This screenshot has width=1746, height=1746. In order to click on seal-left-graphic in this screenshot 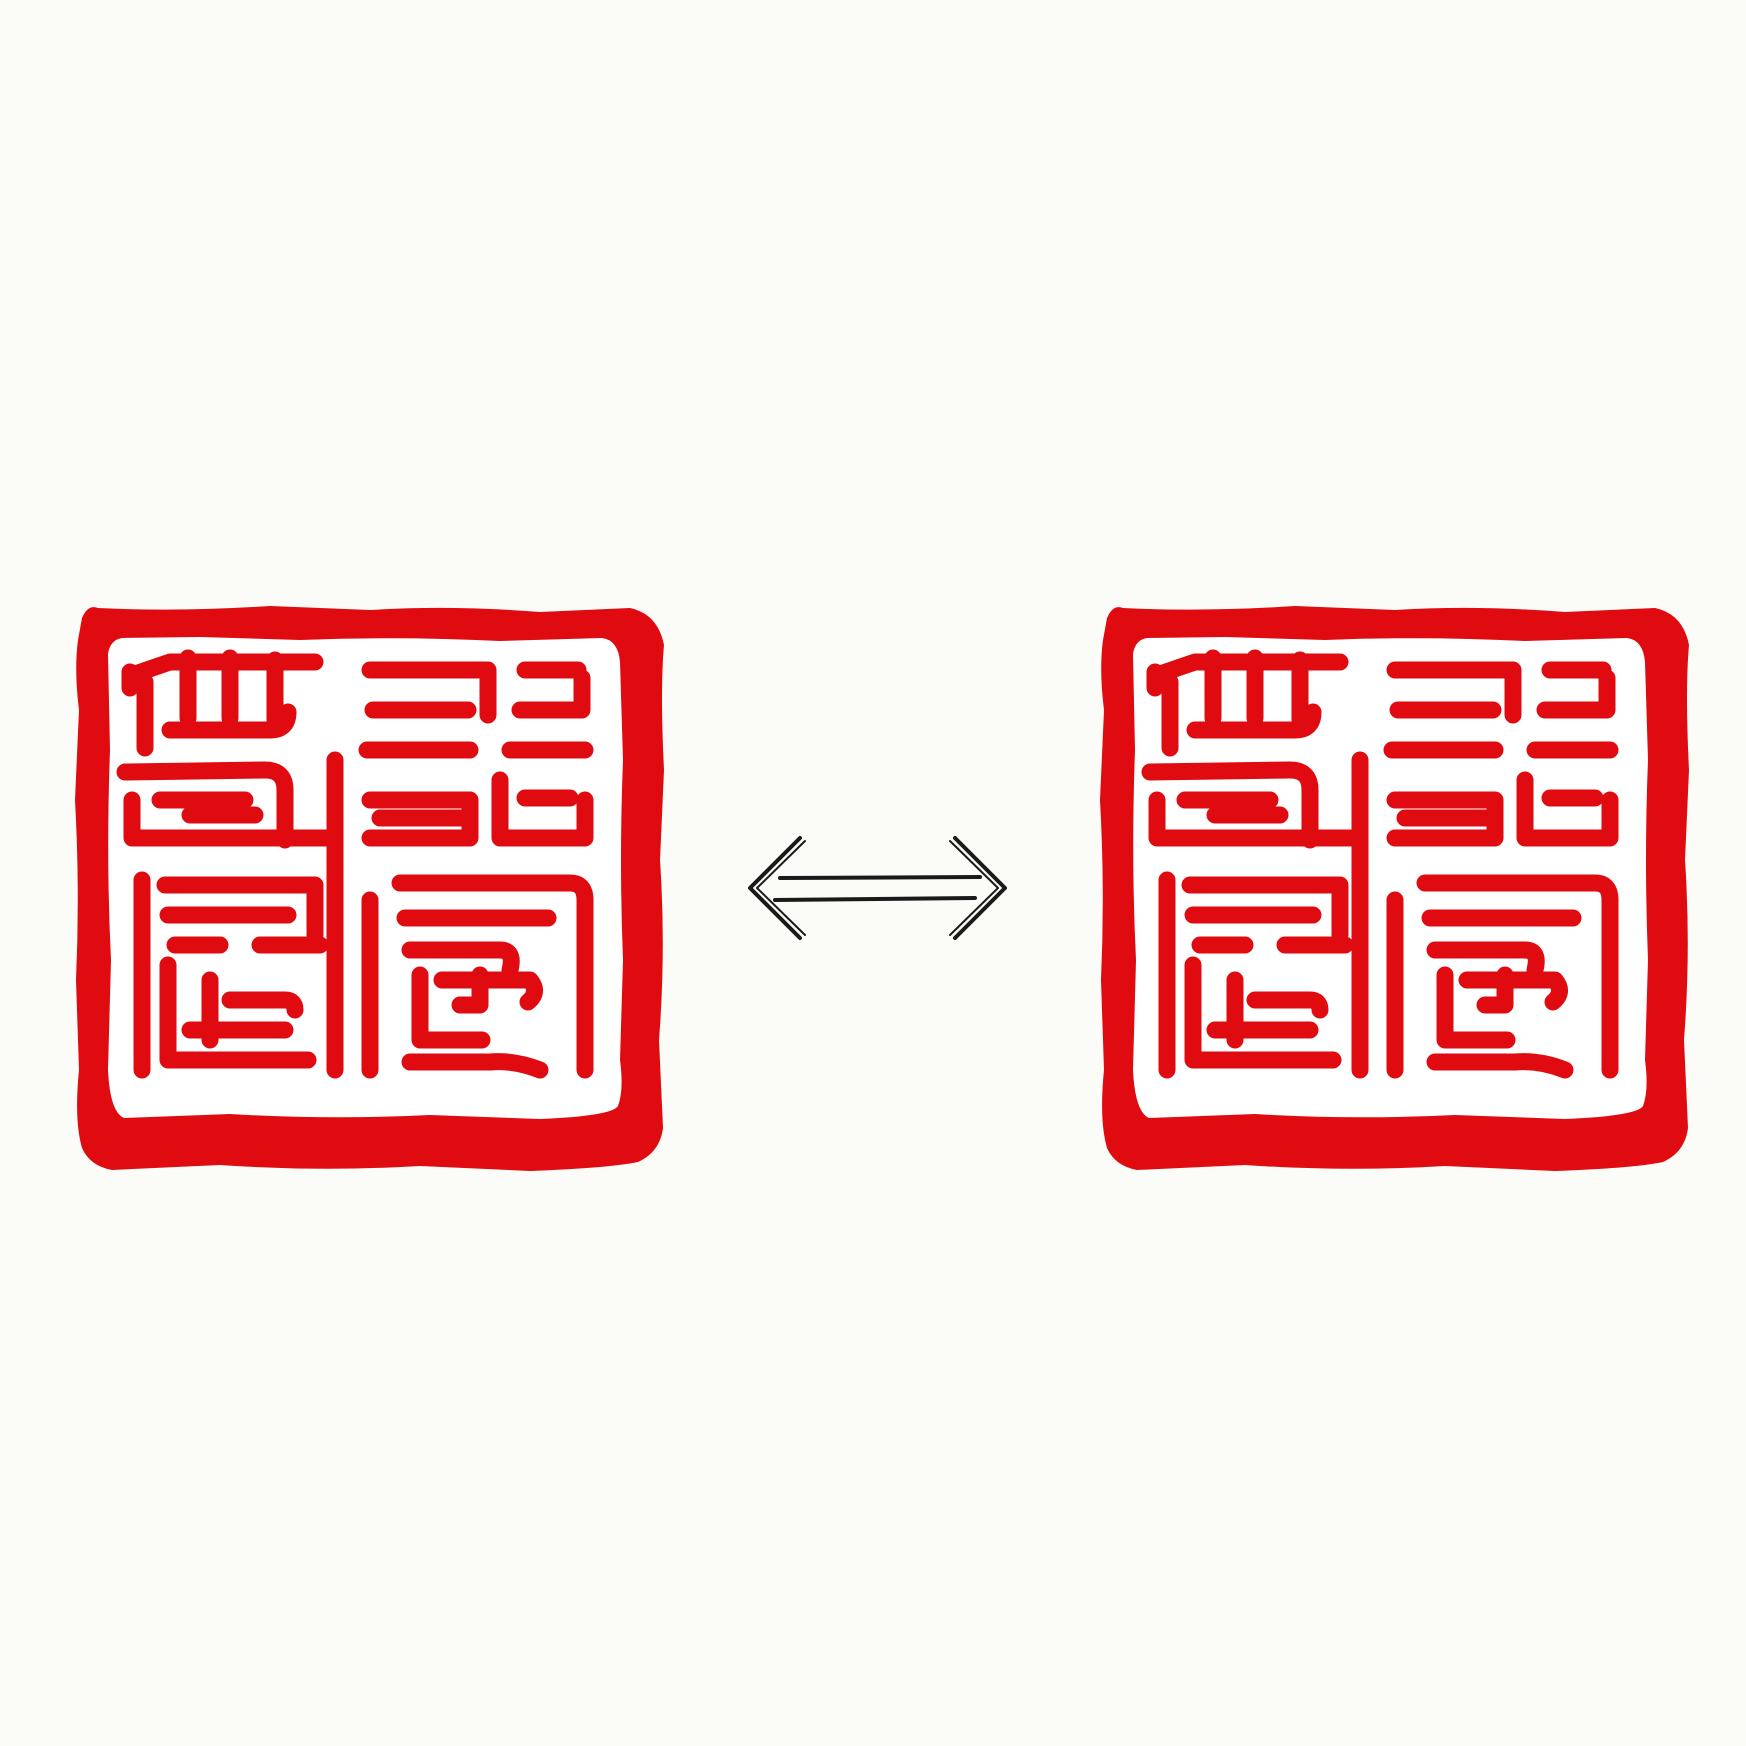, I will do `click(370, 887)`.